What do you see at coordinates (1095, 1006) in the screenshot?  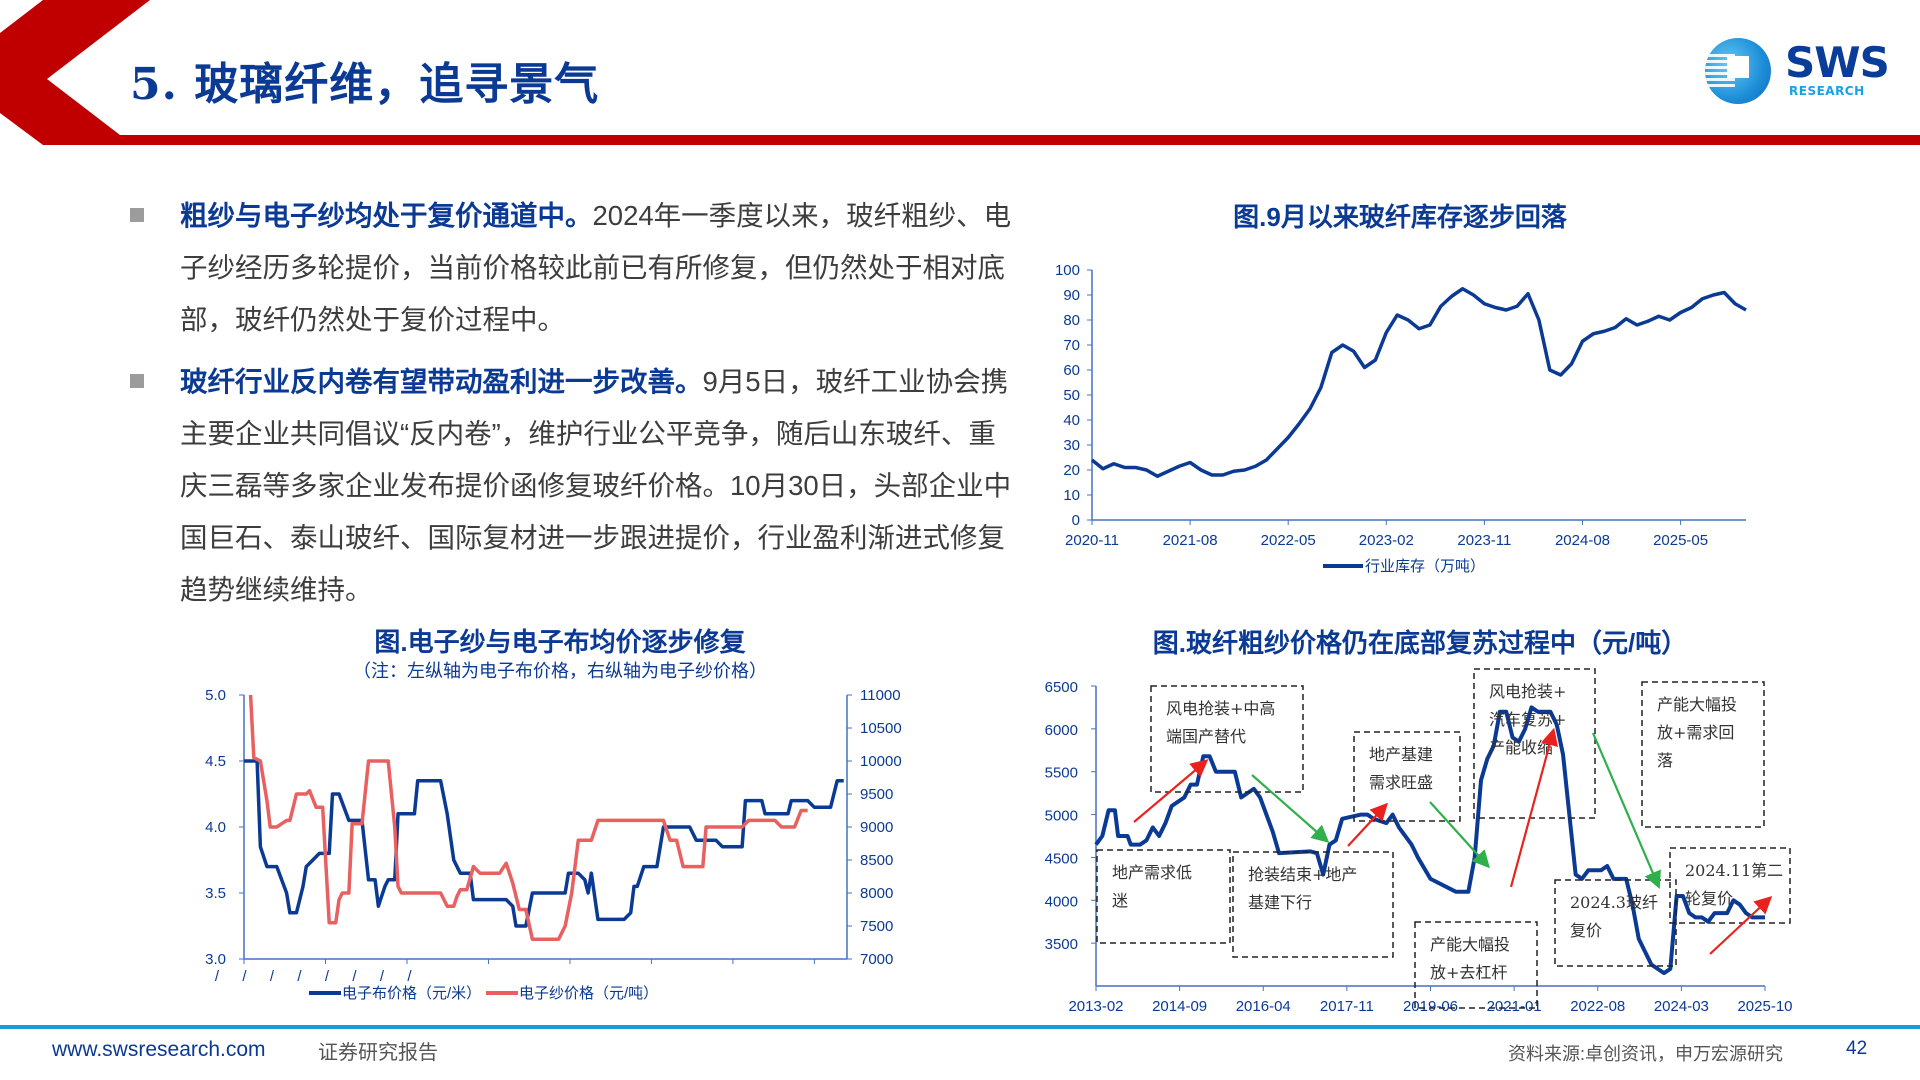 I see `svg-text: 2013-02` at bounding box center [1095, 1006].